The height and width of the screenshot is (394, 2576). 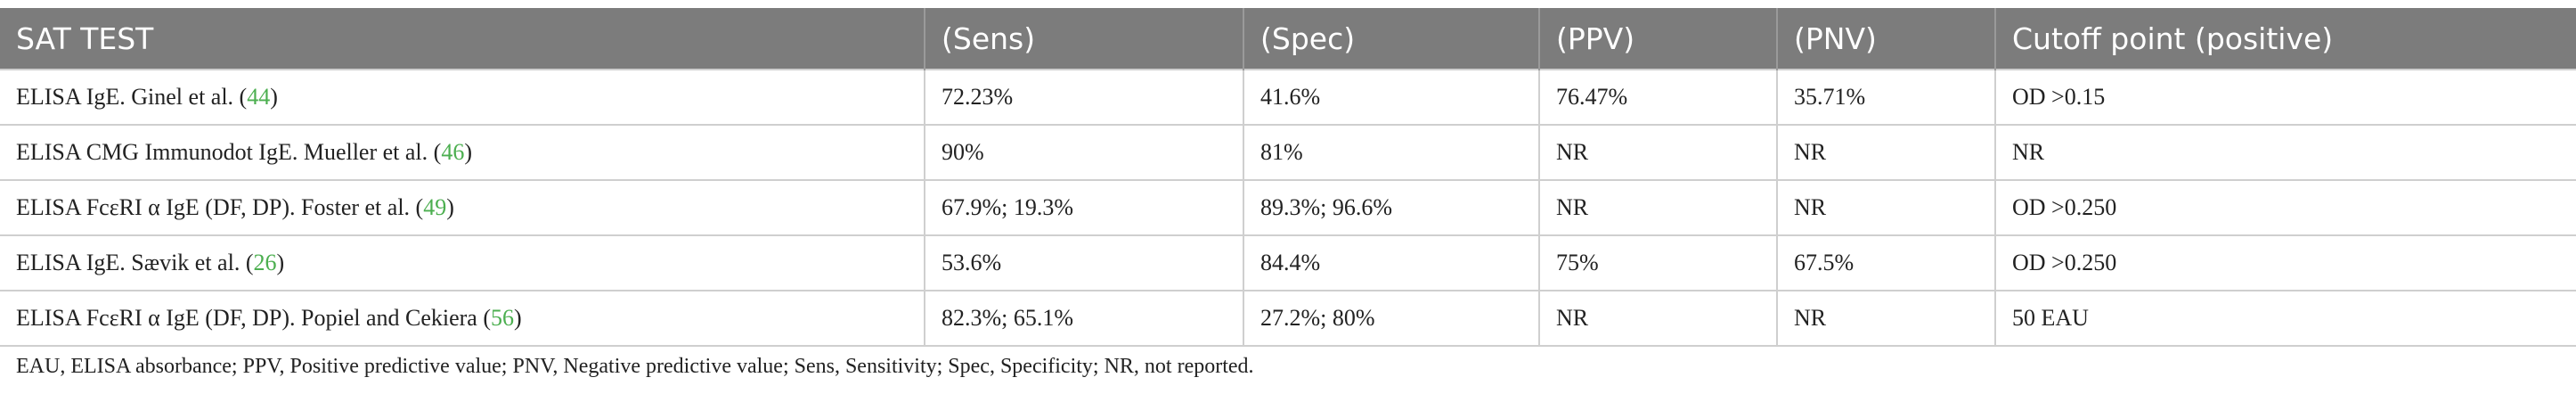 What do you see at coordinates (1658, 262) in the screenshot?
I see `cell: 75%` at bounding box center [1658, 262].